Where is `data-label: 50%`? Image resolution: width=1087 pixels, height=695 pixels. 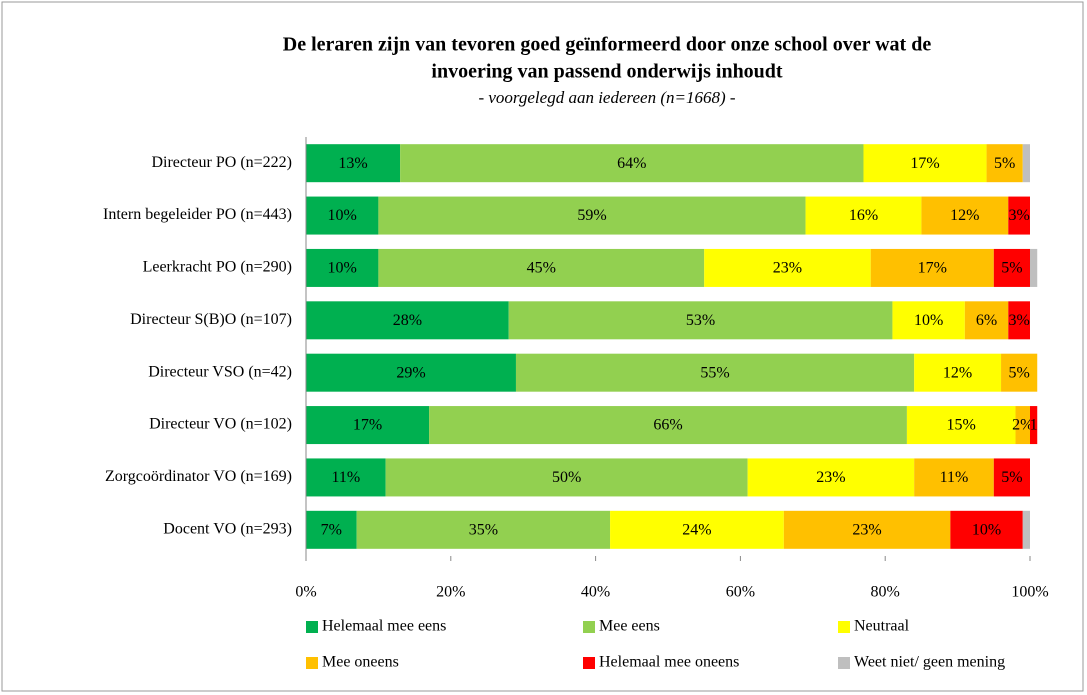 data-label: 50% is located at coordinates (566, 477).